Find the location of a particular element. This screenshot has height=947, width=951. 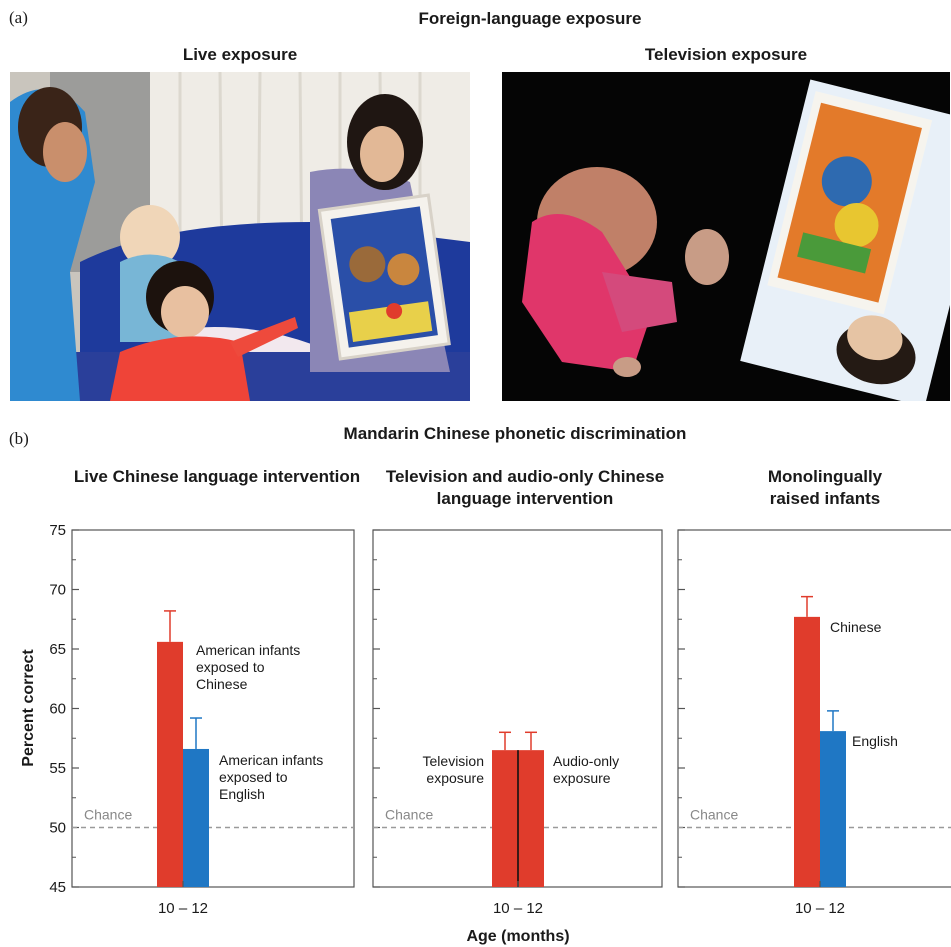

subplot-1-chance-label: Chance is located at coordinates (108, 815).